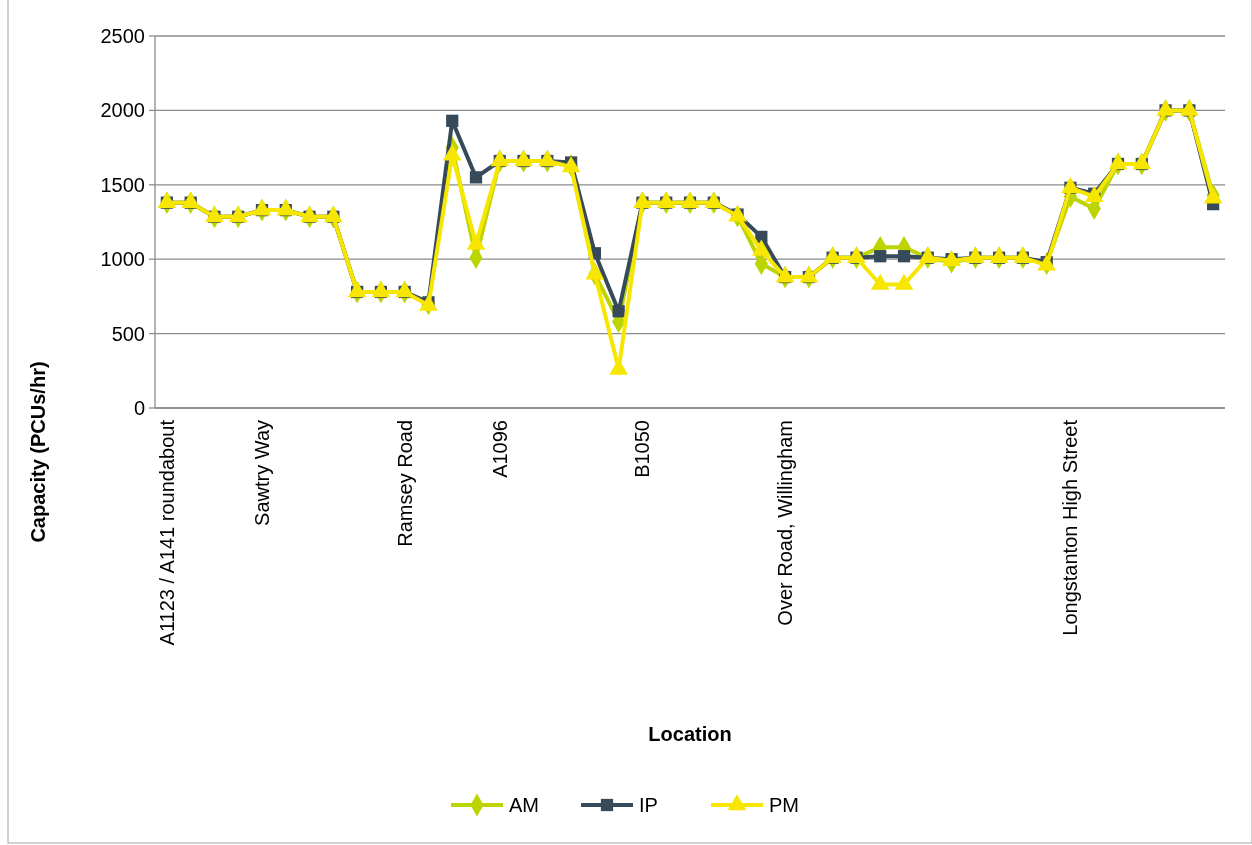 The image size is (1252, 845). Describe the element at coordinates (166, 532) in the screenshot. I see `x-tick-label: A1123 / A141 roundabout` at that location.